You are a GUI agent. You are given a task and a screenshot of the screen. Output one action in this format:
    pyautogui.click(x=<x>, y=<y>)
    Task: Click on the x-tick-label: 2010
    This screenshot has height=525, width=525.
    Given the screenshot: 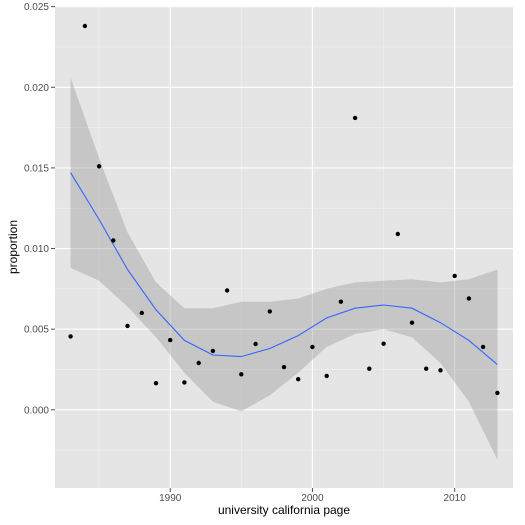 What is the action you would take?
    pyautogui.click(x=455, y=498)
    